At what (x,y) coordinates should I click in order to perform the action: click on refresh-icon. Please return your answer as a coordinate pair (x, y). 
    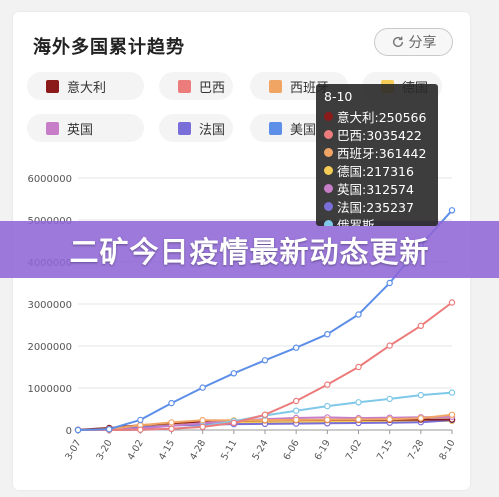
    Looking at the image, I should click on (397, 42).